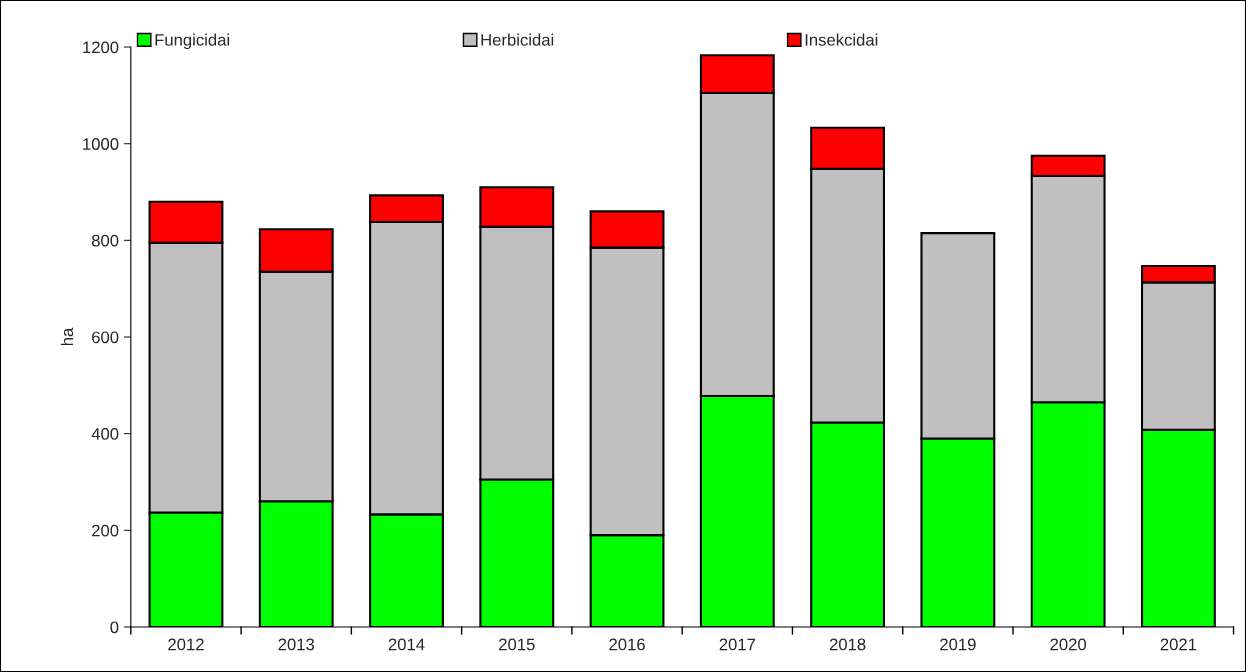  I want to click on y-tick-label: 800, so click(105, 240).